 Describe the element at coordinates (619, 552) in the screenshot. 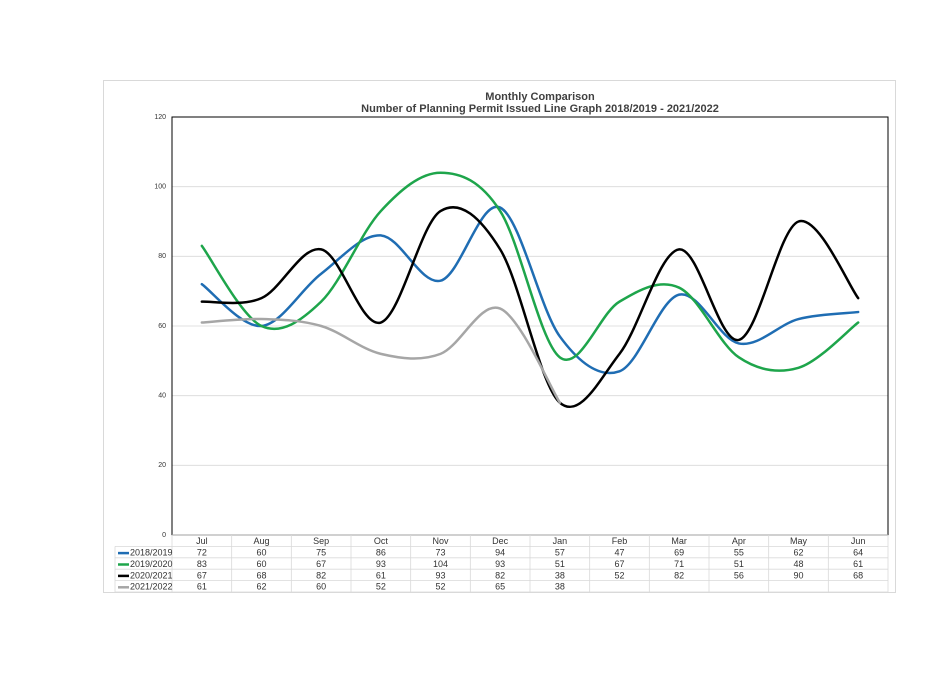

I see `table-value: 47` at that location.